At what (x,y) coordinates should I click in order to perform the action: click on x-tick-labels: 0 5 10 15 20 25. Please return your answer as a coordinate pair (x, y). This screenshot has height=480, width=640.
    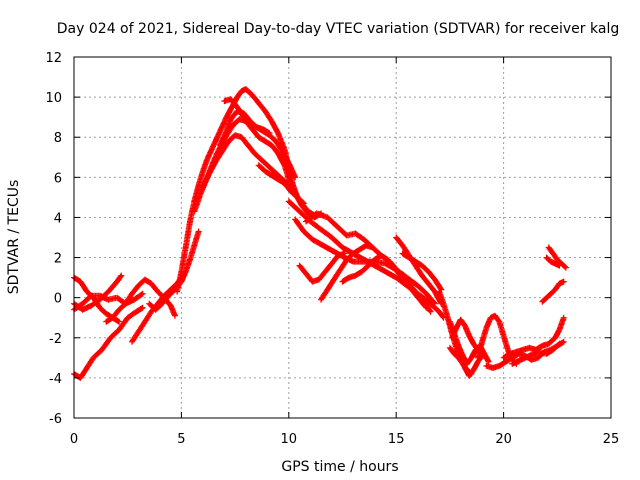
    Looking at the image, I should click on (344, 439).